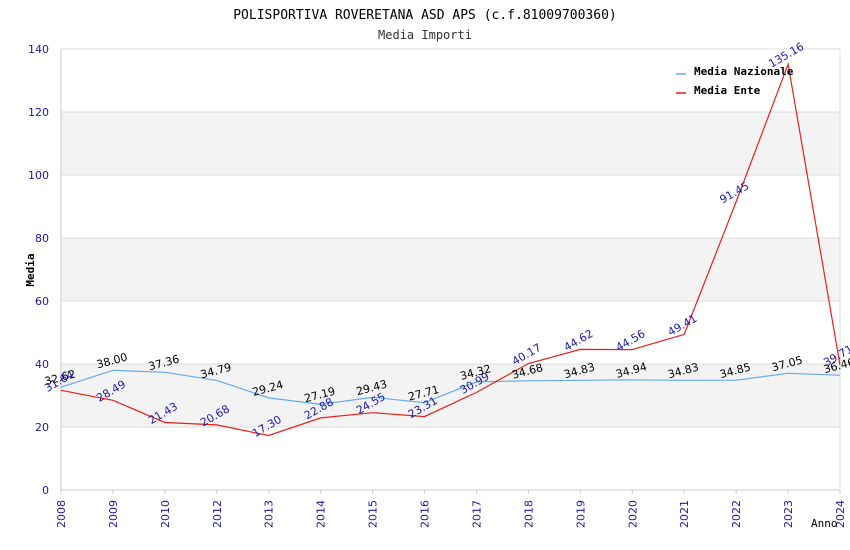 This screenshot has width=850, height=550. I want to click on y-axis-label: Media, so click(30, 269).